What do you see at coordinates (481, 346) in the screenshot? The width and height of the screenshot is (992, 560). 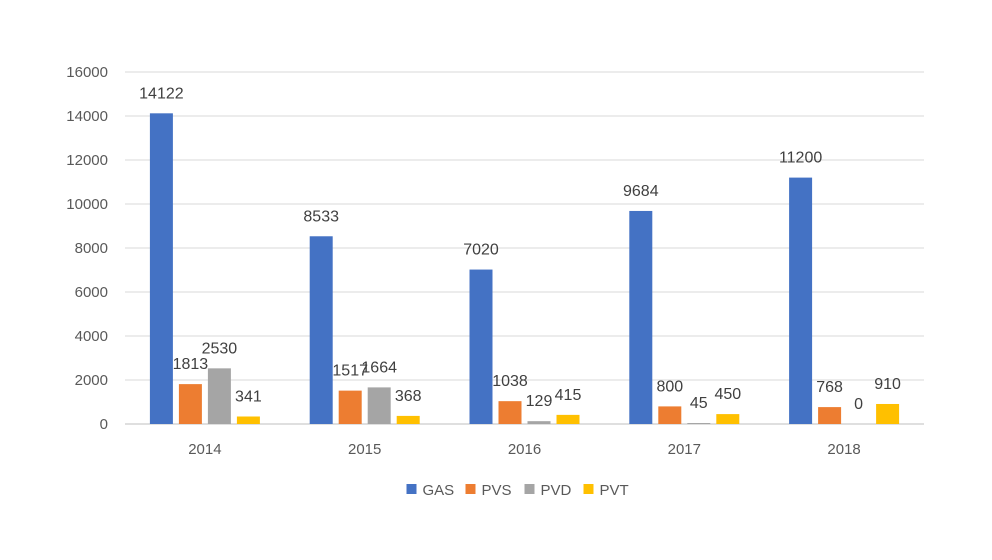 I see `bar-gas-2016` at bounding box center [481, 346].